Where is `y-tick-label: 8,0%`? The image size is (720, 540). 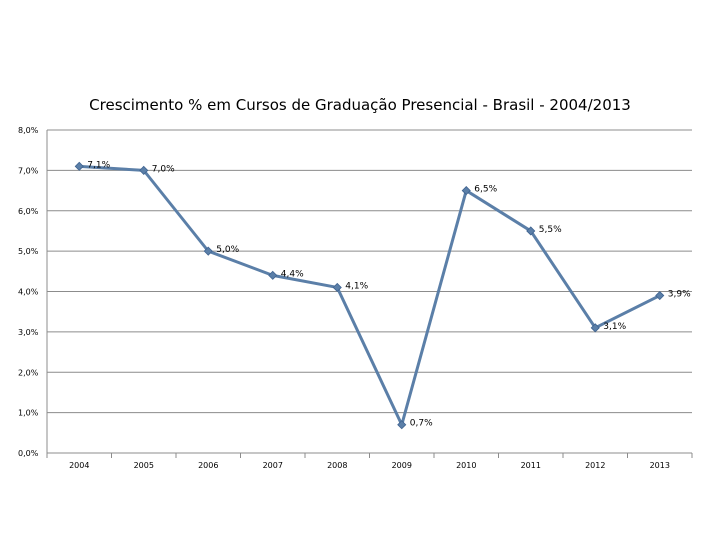 y-tick-label: 8,0% is located at coordinates (28, 130).